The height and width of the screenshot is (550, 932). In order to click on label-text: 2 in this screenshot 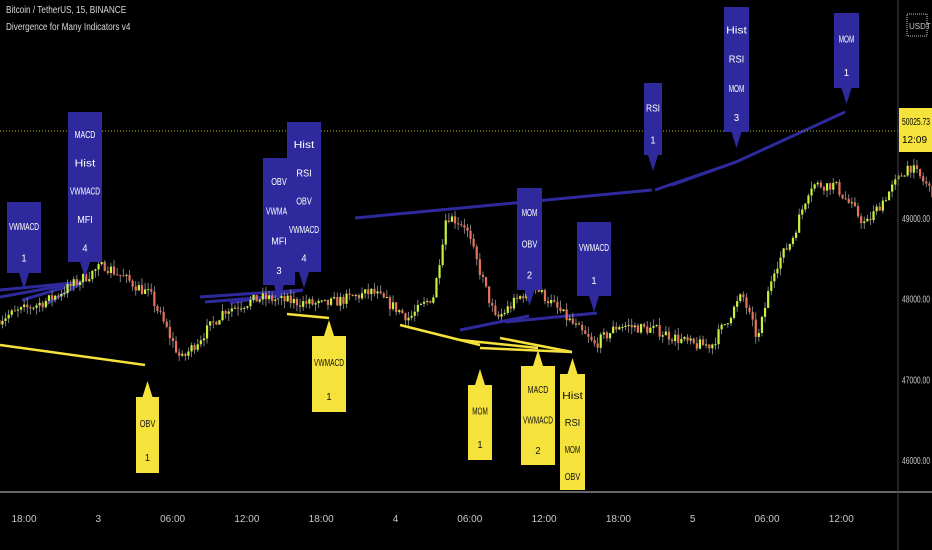, I will do `click(530, 276)`.